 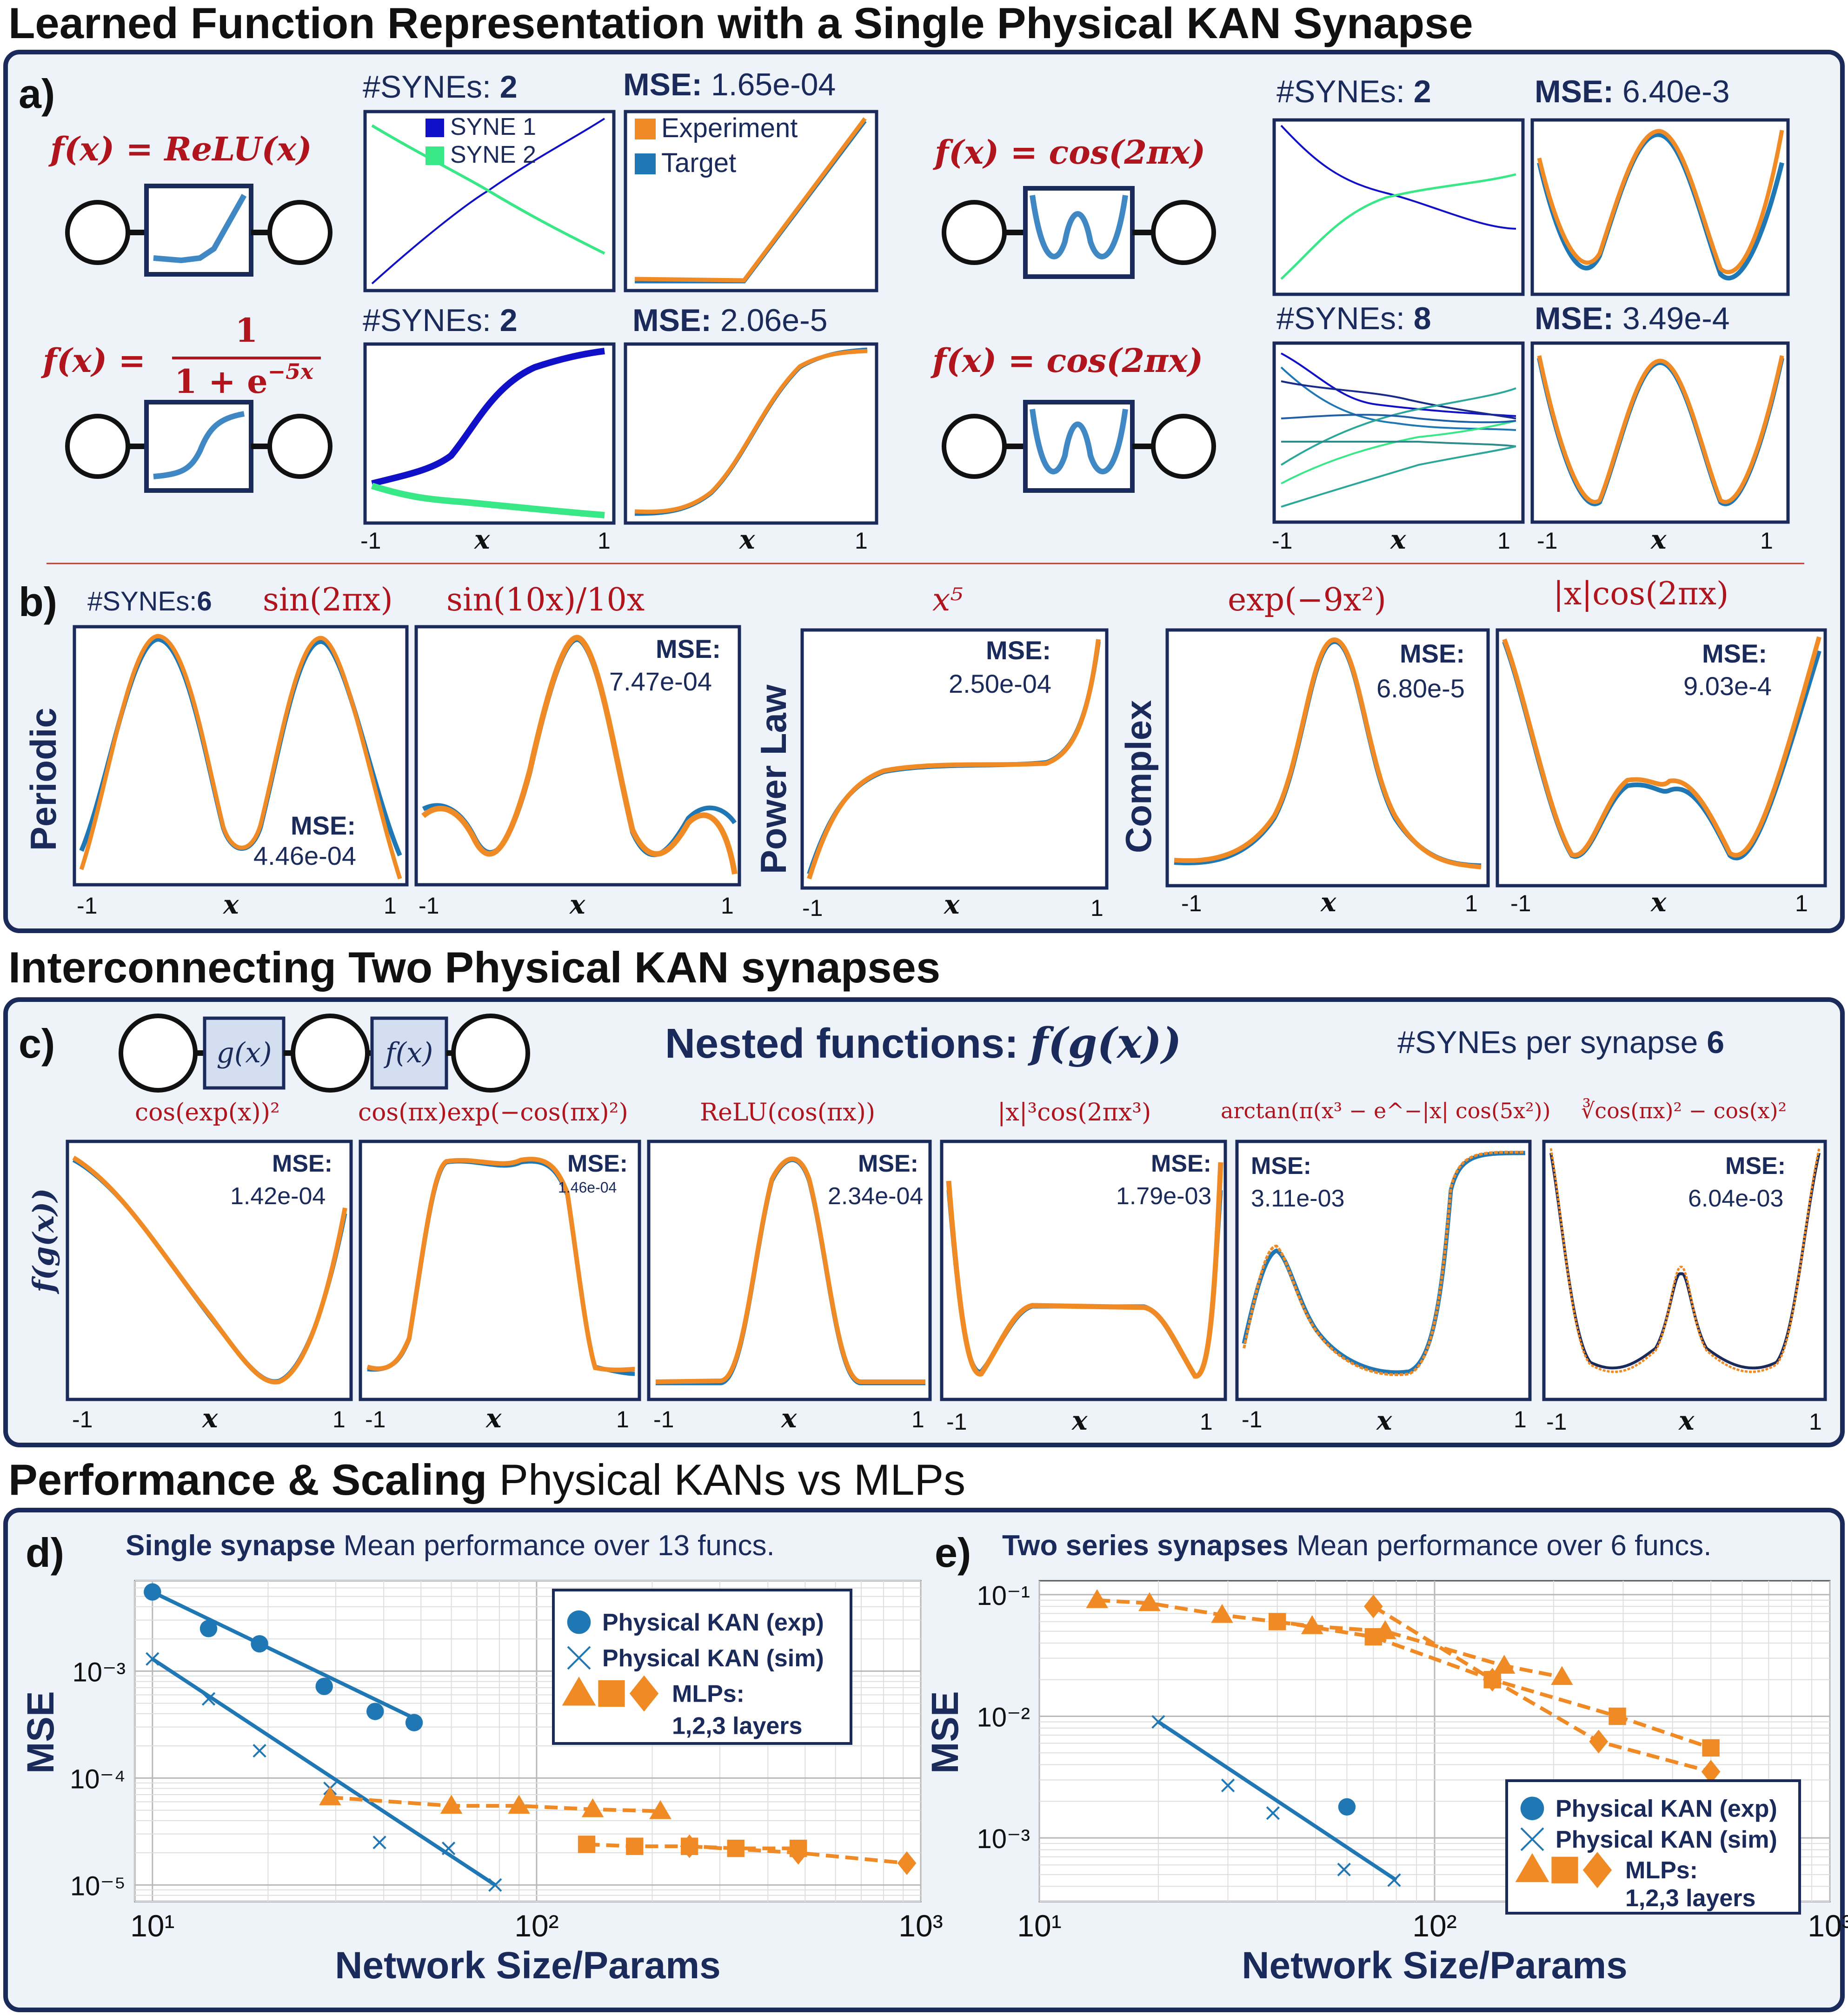 What do you see at coordinates (1192, 903) in the screenshot?
I see `b4-tick-neg1: -1` at bounding box center [1192, 903].